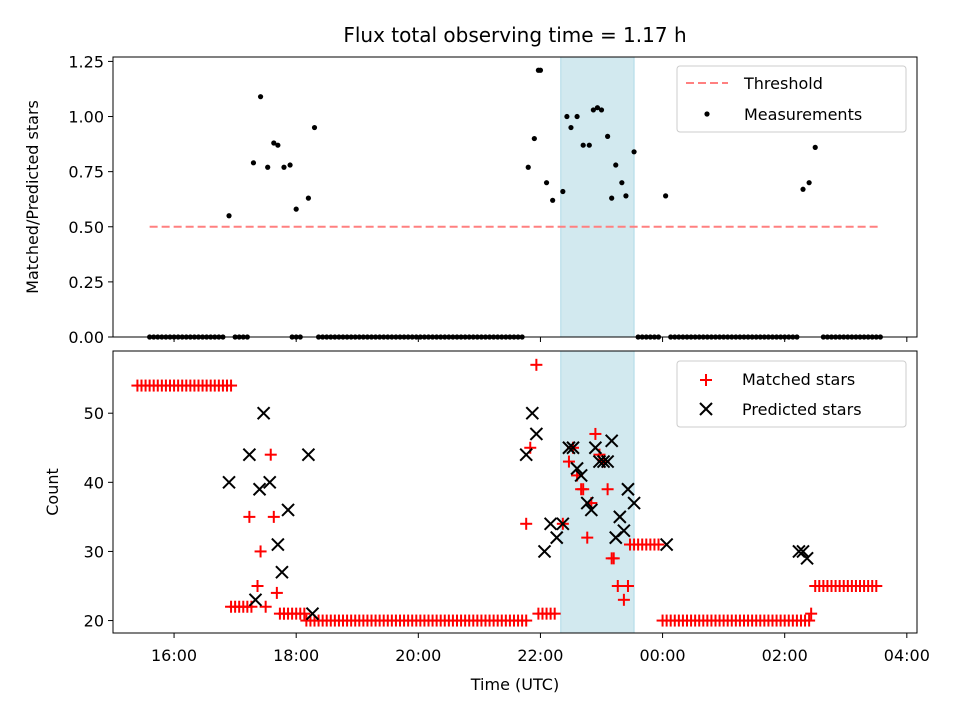  I want to click on y-tick-label: 0.00, so click(86, 337).